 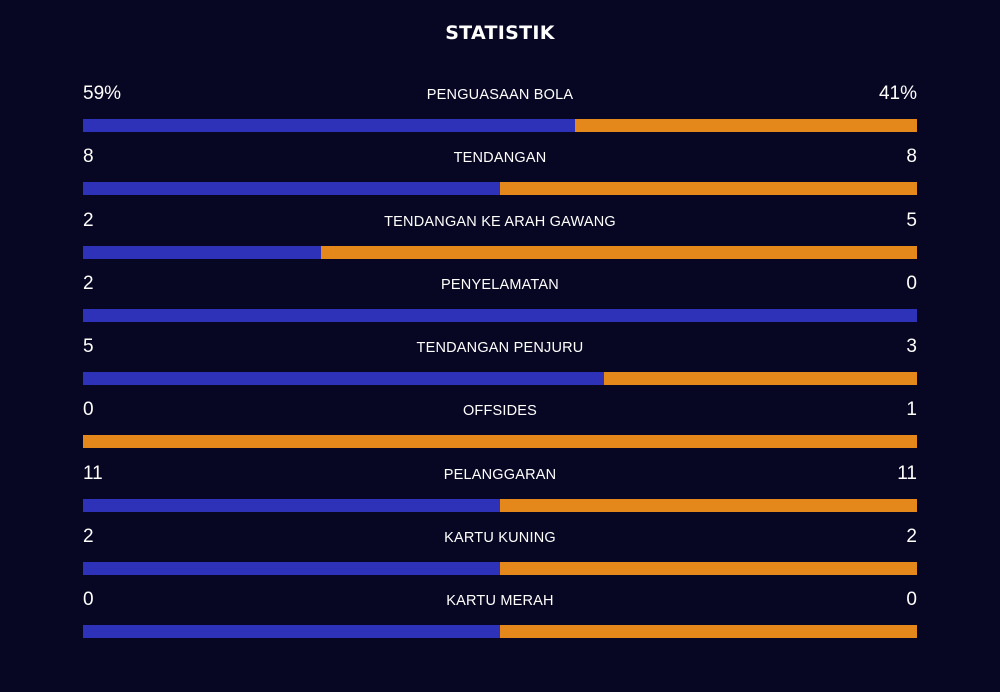 What do you see at coordinates (88, 347) in the screenshot?
I see `home-value: 5` at bounding box center [88, 347].